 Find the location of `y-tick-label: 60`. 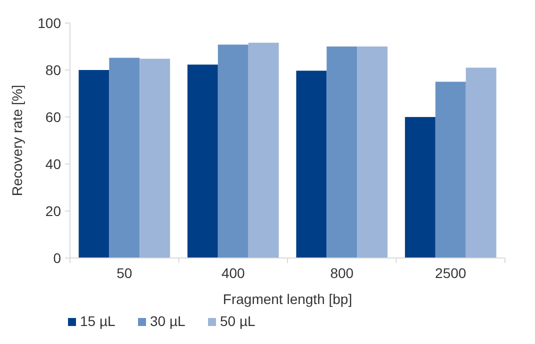

y-tick-label: 60 is located at coordinates (53, 116).